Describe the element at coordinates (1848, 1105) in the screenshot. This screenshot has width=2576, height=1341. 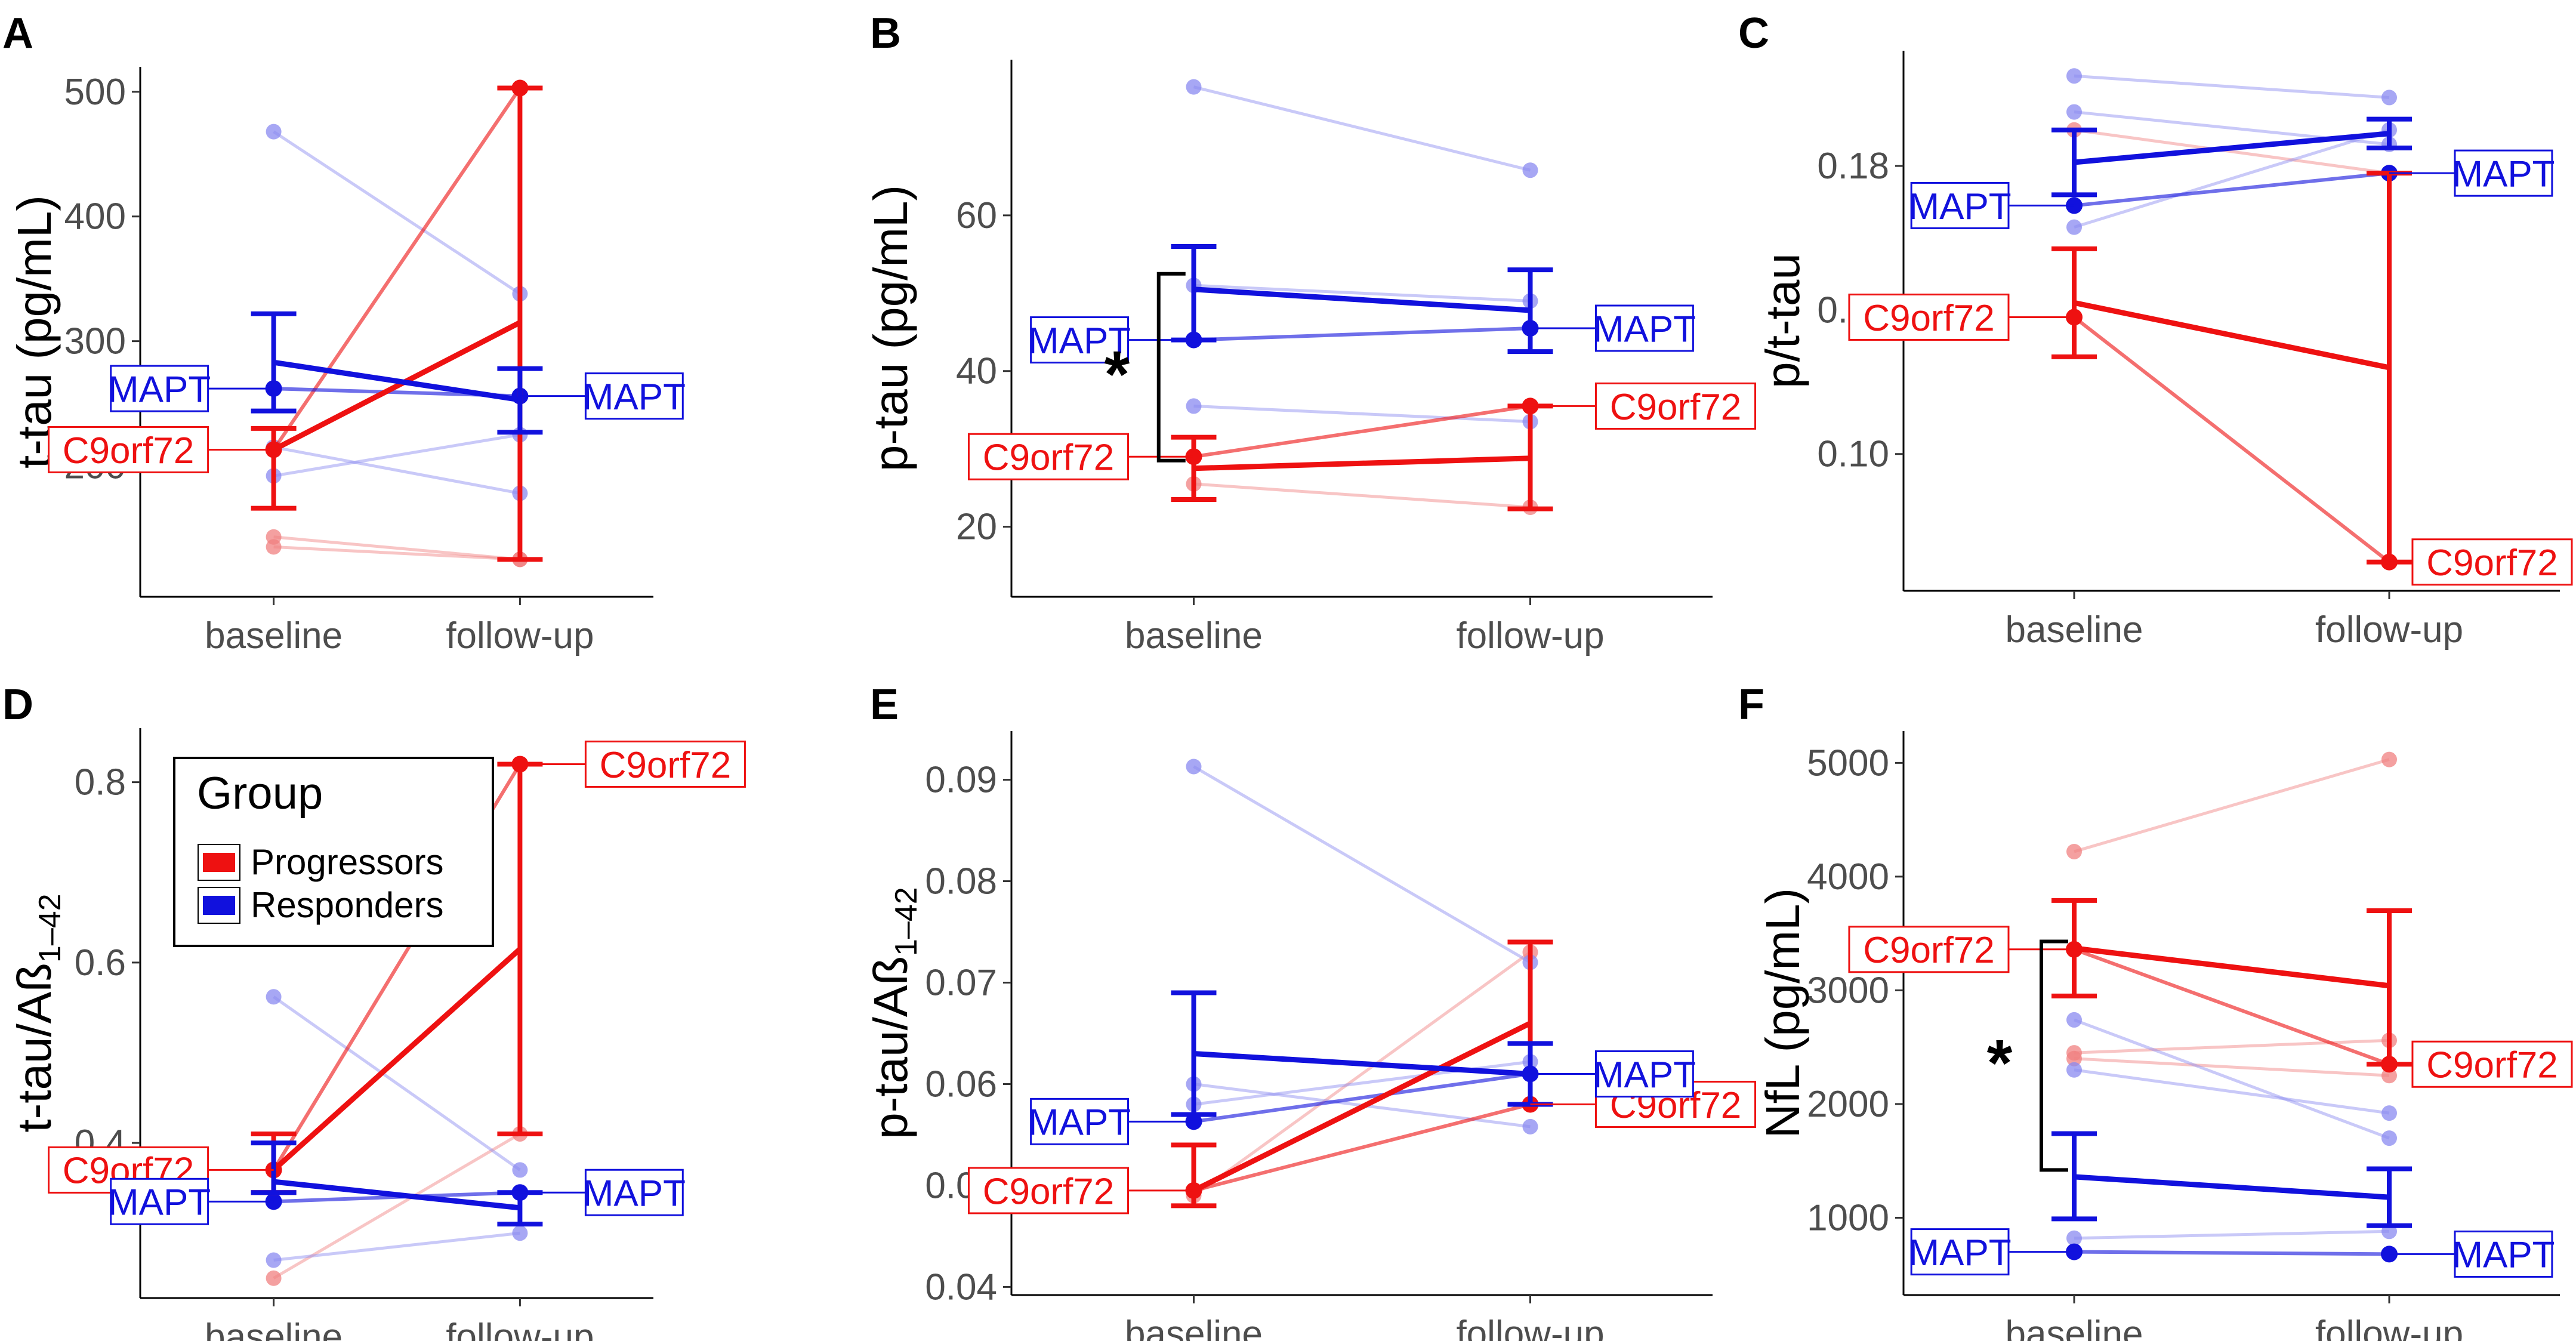
I see `y-tick-label: 2000` at that location.